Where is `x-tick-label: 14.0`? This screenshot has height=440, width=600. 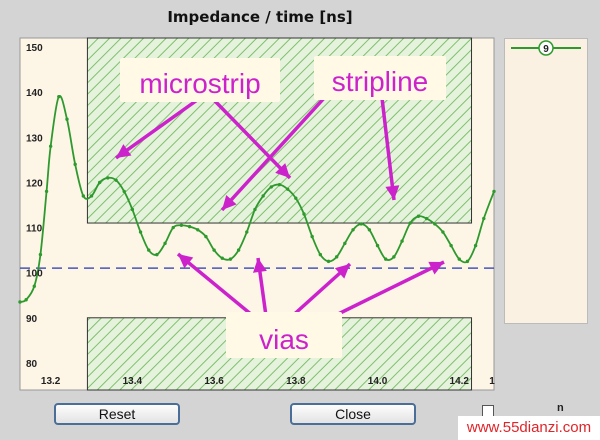 x-tick-label: 14.0 is located at coordinates (378, 381).